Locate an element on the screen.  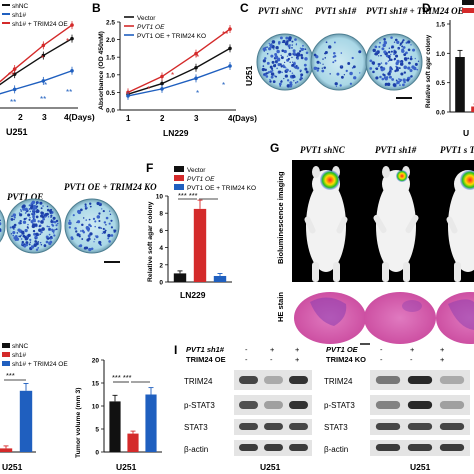
tv-ytick: 20 is located at coordinates (96, 361).